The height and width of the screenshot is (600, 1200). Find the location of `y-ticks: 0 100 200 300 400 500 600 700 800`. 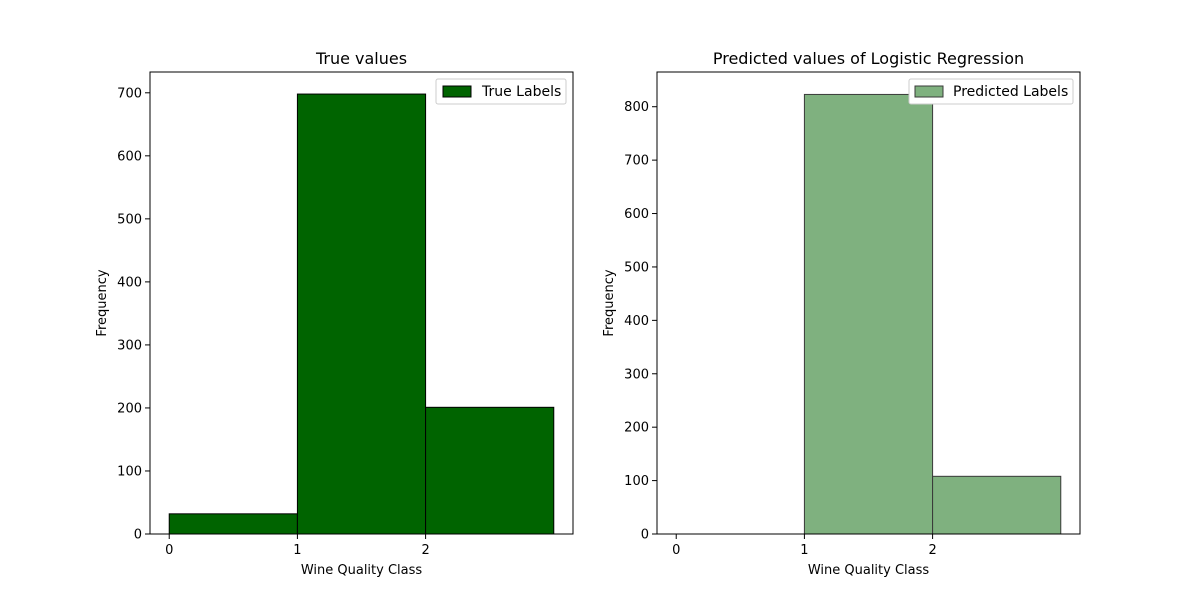

y-ticks: 0 100 200 300 400 500 600 700 800 is located at coordinates (640, 321).